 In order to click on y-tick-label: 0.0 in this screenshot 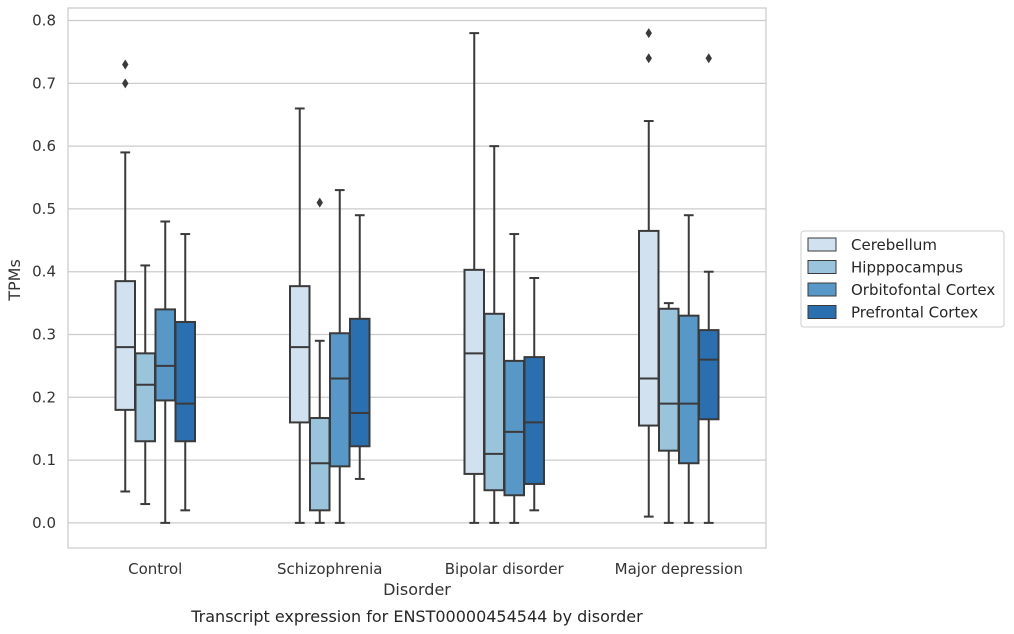, I will do `click(44, 523)`.